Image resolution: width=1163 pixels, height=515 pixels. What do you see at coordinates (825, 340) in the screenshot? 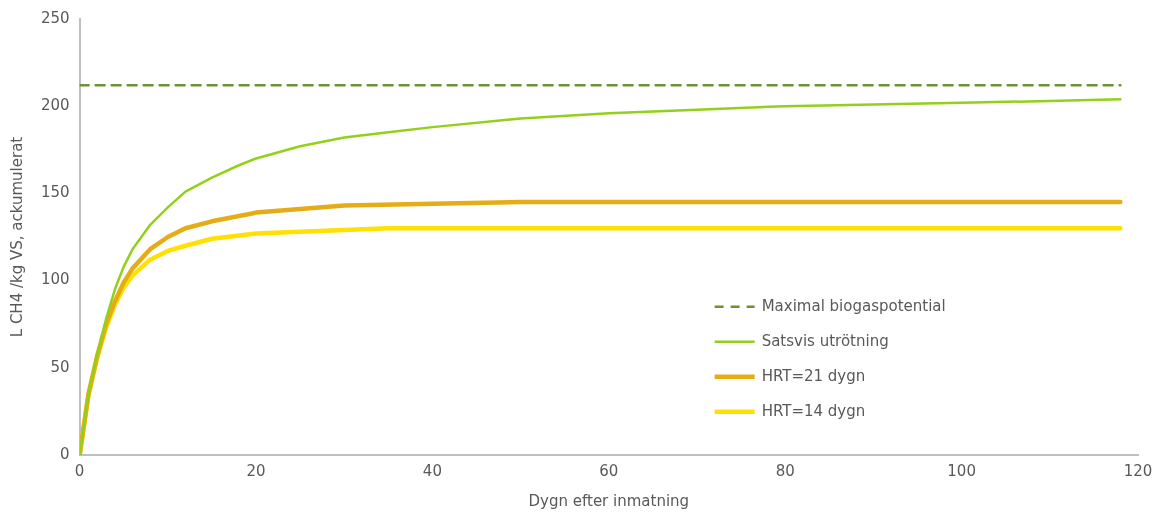
I see `legend-label: Satsvis utrötning` at bounding box center [825, 340].